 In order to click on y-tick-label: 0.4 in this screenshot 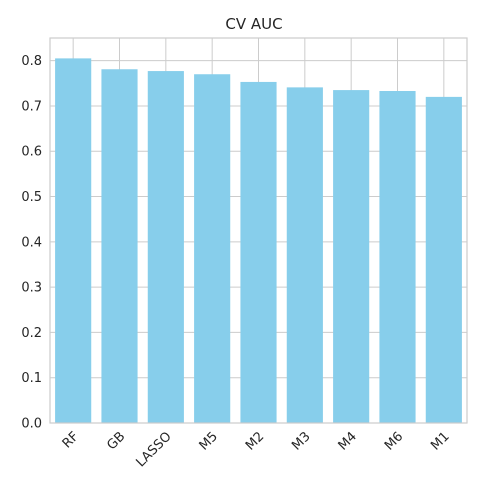, I will do `click(31, 242)`.